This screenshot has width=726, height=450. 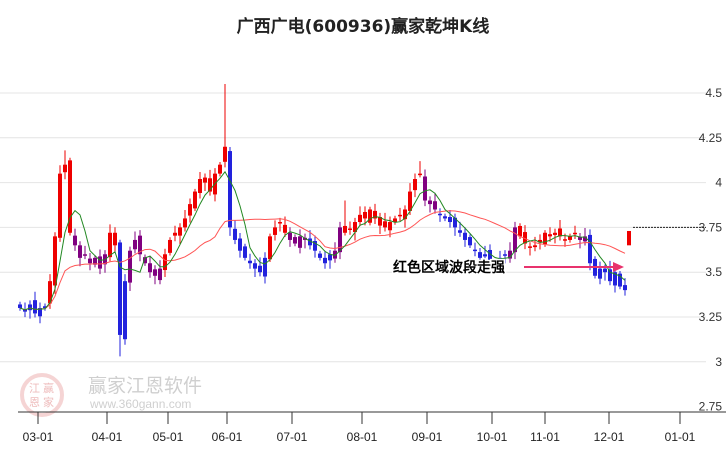 I want to click on y-tick-label: 3.75, so click(x=711, y=227).